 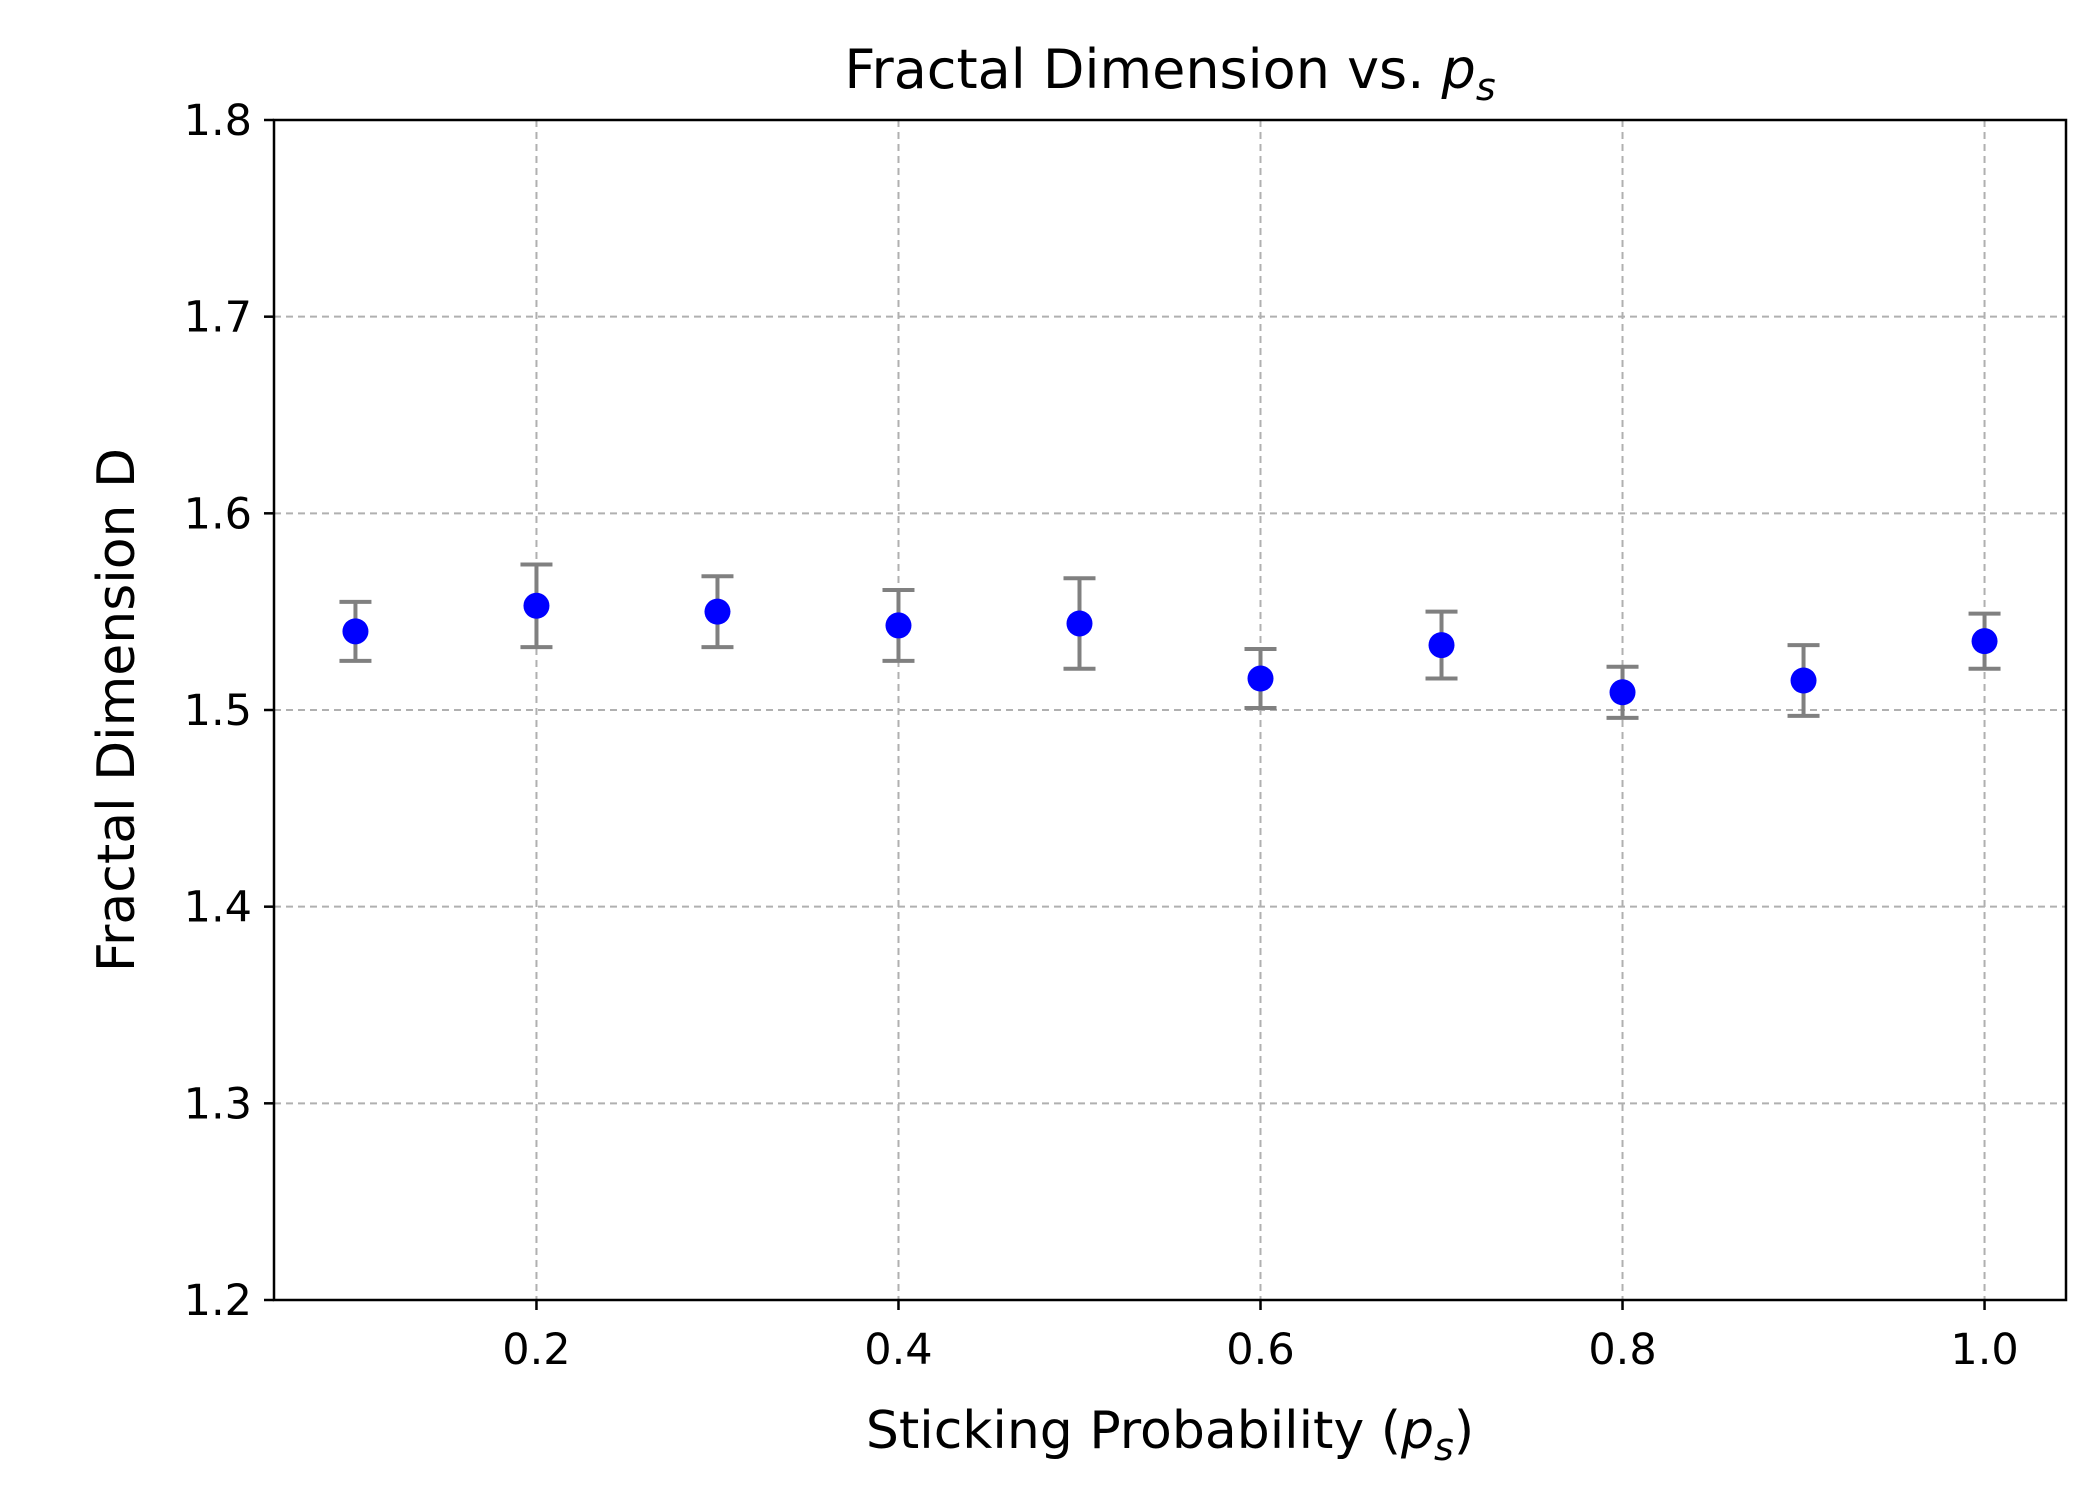 I want to click on y-axis-title: Fractal Dimension D, so click(x=117, y=710).